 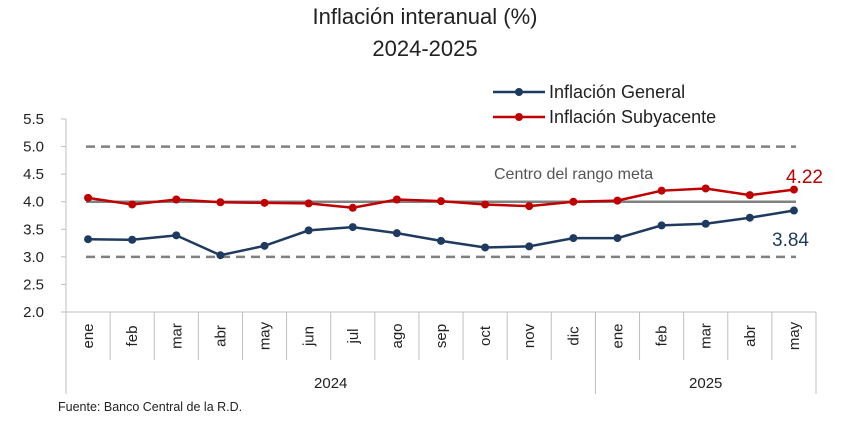 I want to click on chart-subtitle: 2024-2025, so click(x=425, y=48).